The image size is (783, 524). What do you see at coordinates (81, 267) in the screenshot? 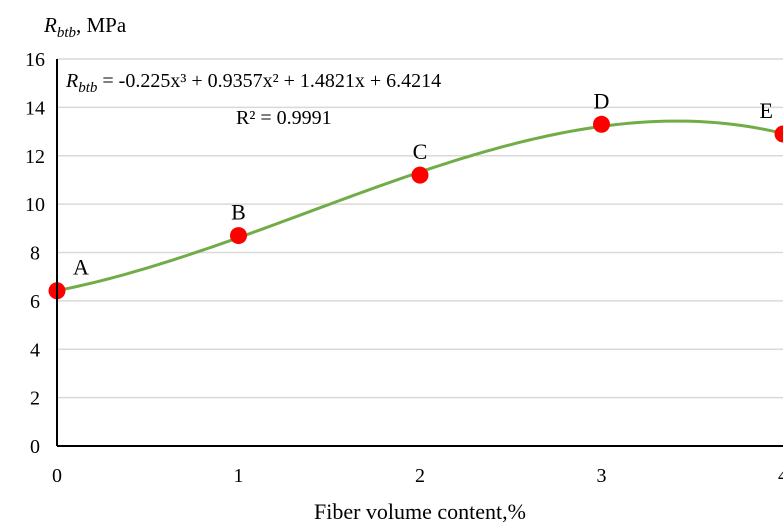
I see `point-label-A: A` at bounding box center [81, 267].